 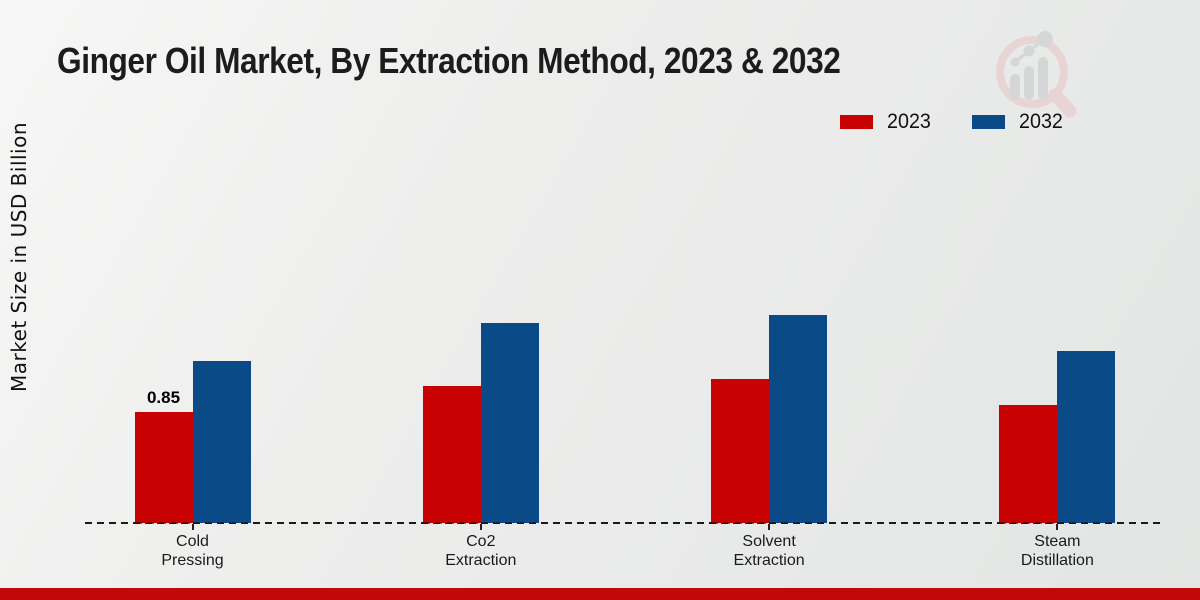 I want to click on magnifier-bar-chart-logo, so click(x=1036, y=74).